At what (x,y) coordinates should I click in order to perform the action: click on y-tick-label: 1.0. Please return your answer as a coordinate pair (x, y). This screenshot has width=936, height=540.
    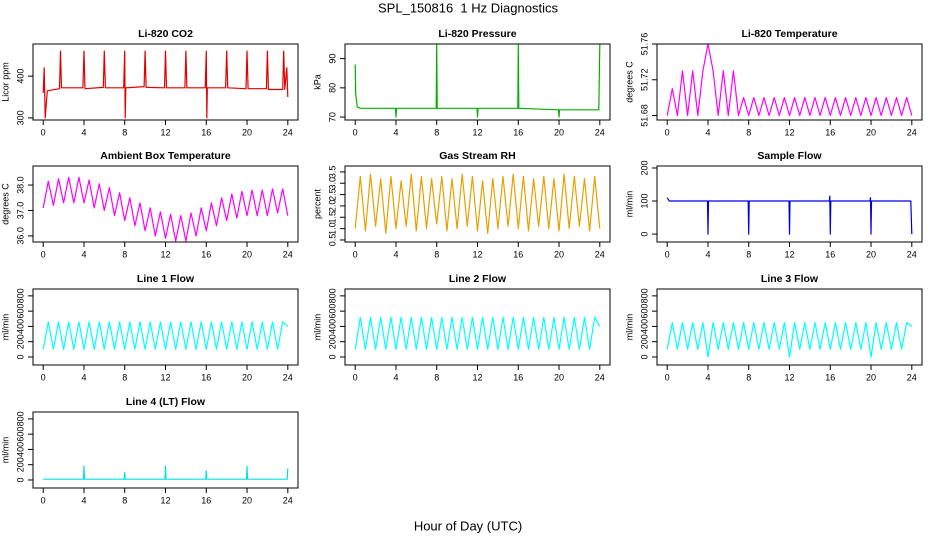
    Looking at the image, I should click on (332, 228).